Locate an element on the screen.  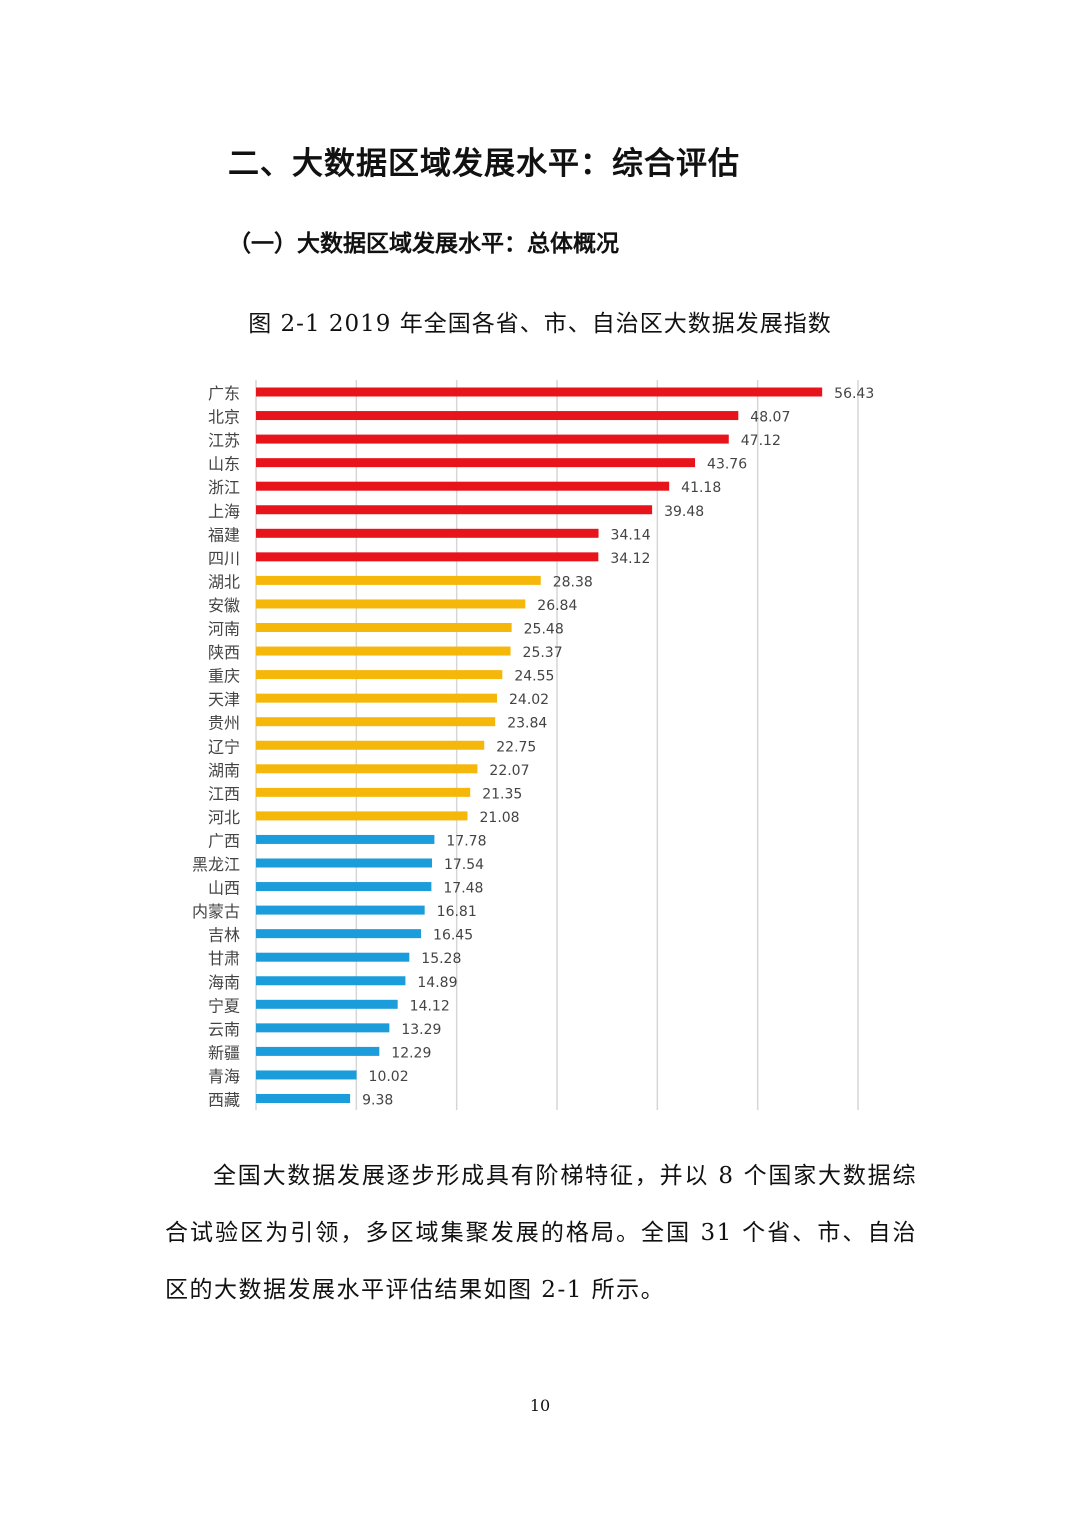
data-label: 48.07 is located at coordinates (770, 418).